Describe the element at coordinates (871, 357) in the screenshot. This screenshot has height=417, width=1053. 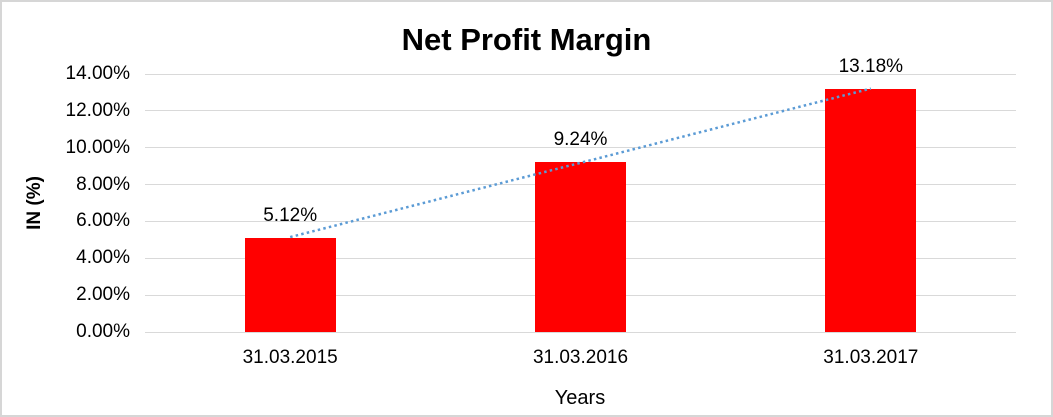
I see `x-axis-tick-label: 31.03.2017` at that location.